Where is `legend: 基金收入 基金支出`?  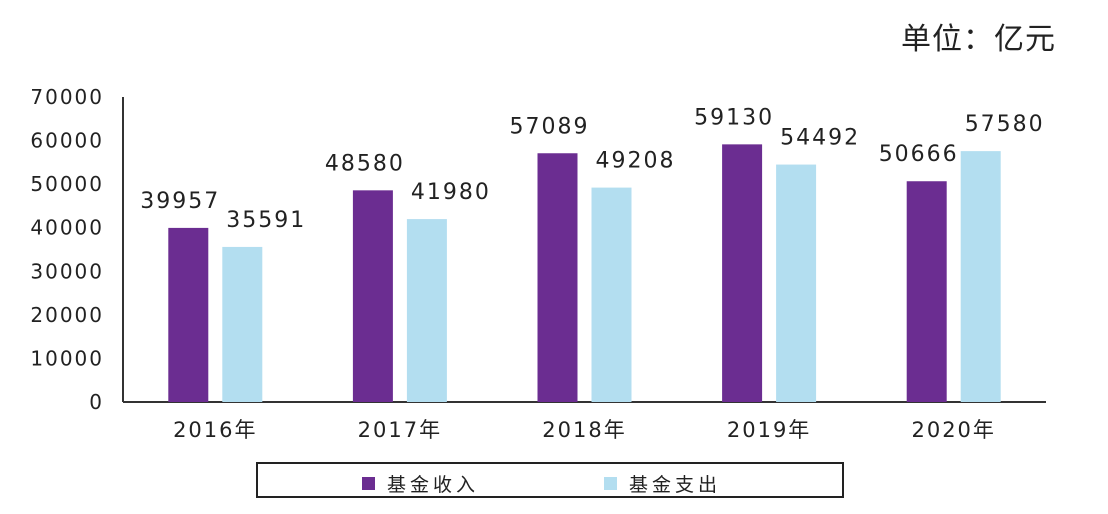 legend: 基金收入 基金支出 is located at coordinates (550, 480).